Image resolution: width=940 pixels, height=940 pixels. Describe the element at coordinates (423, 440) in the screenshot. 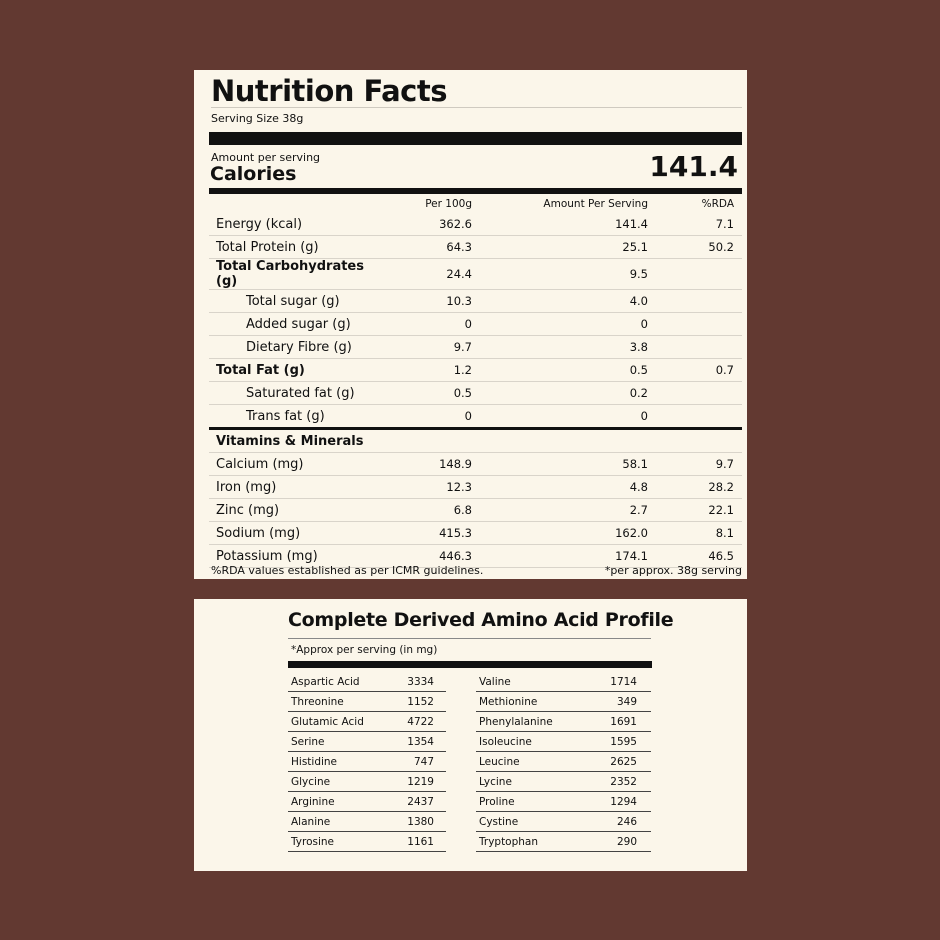

I see `value-per-100g` at that location.